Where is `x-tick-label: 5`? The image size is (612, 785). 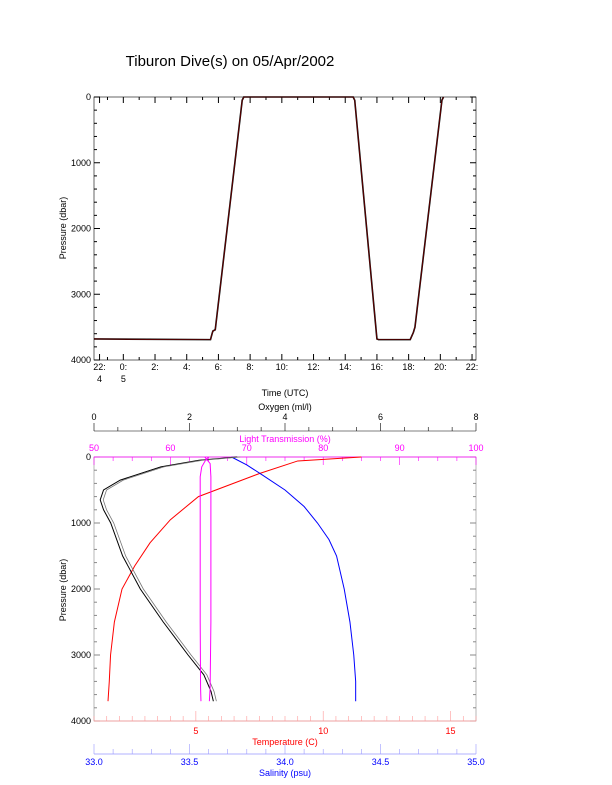
x-tick-label: 5 is located at coordinates (123, 379).